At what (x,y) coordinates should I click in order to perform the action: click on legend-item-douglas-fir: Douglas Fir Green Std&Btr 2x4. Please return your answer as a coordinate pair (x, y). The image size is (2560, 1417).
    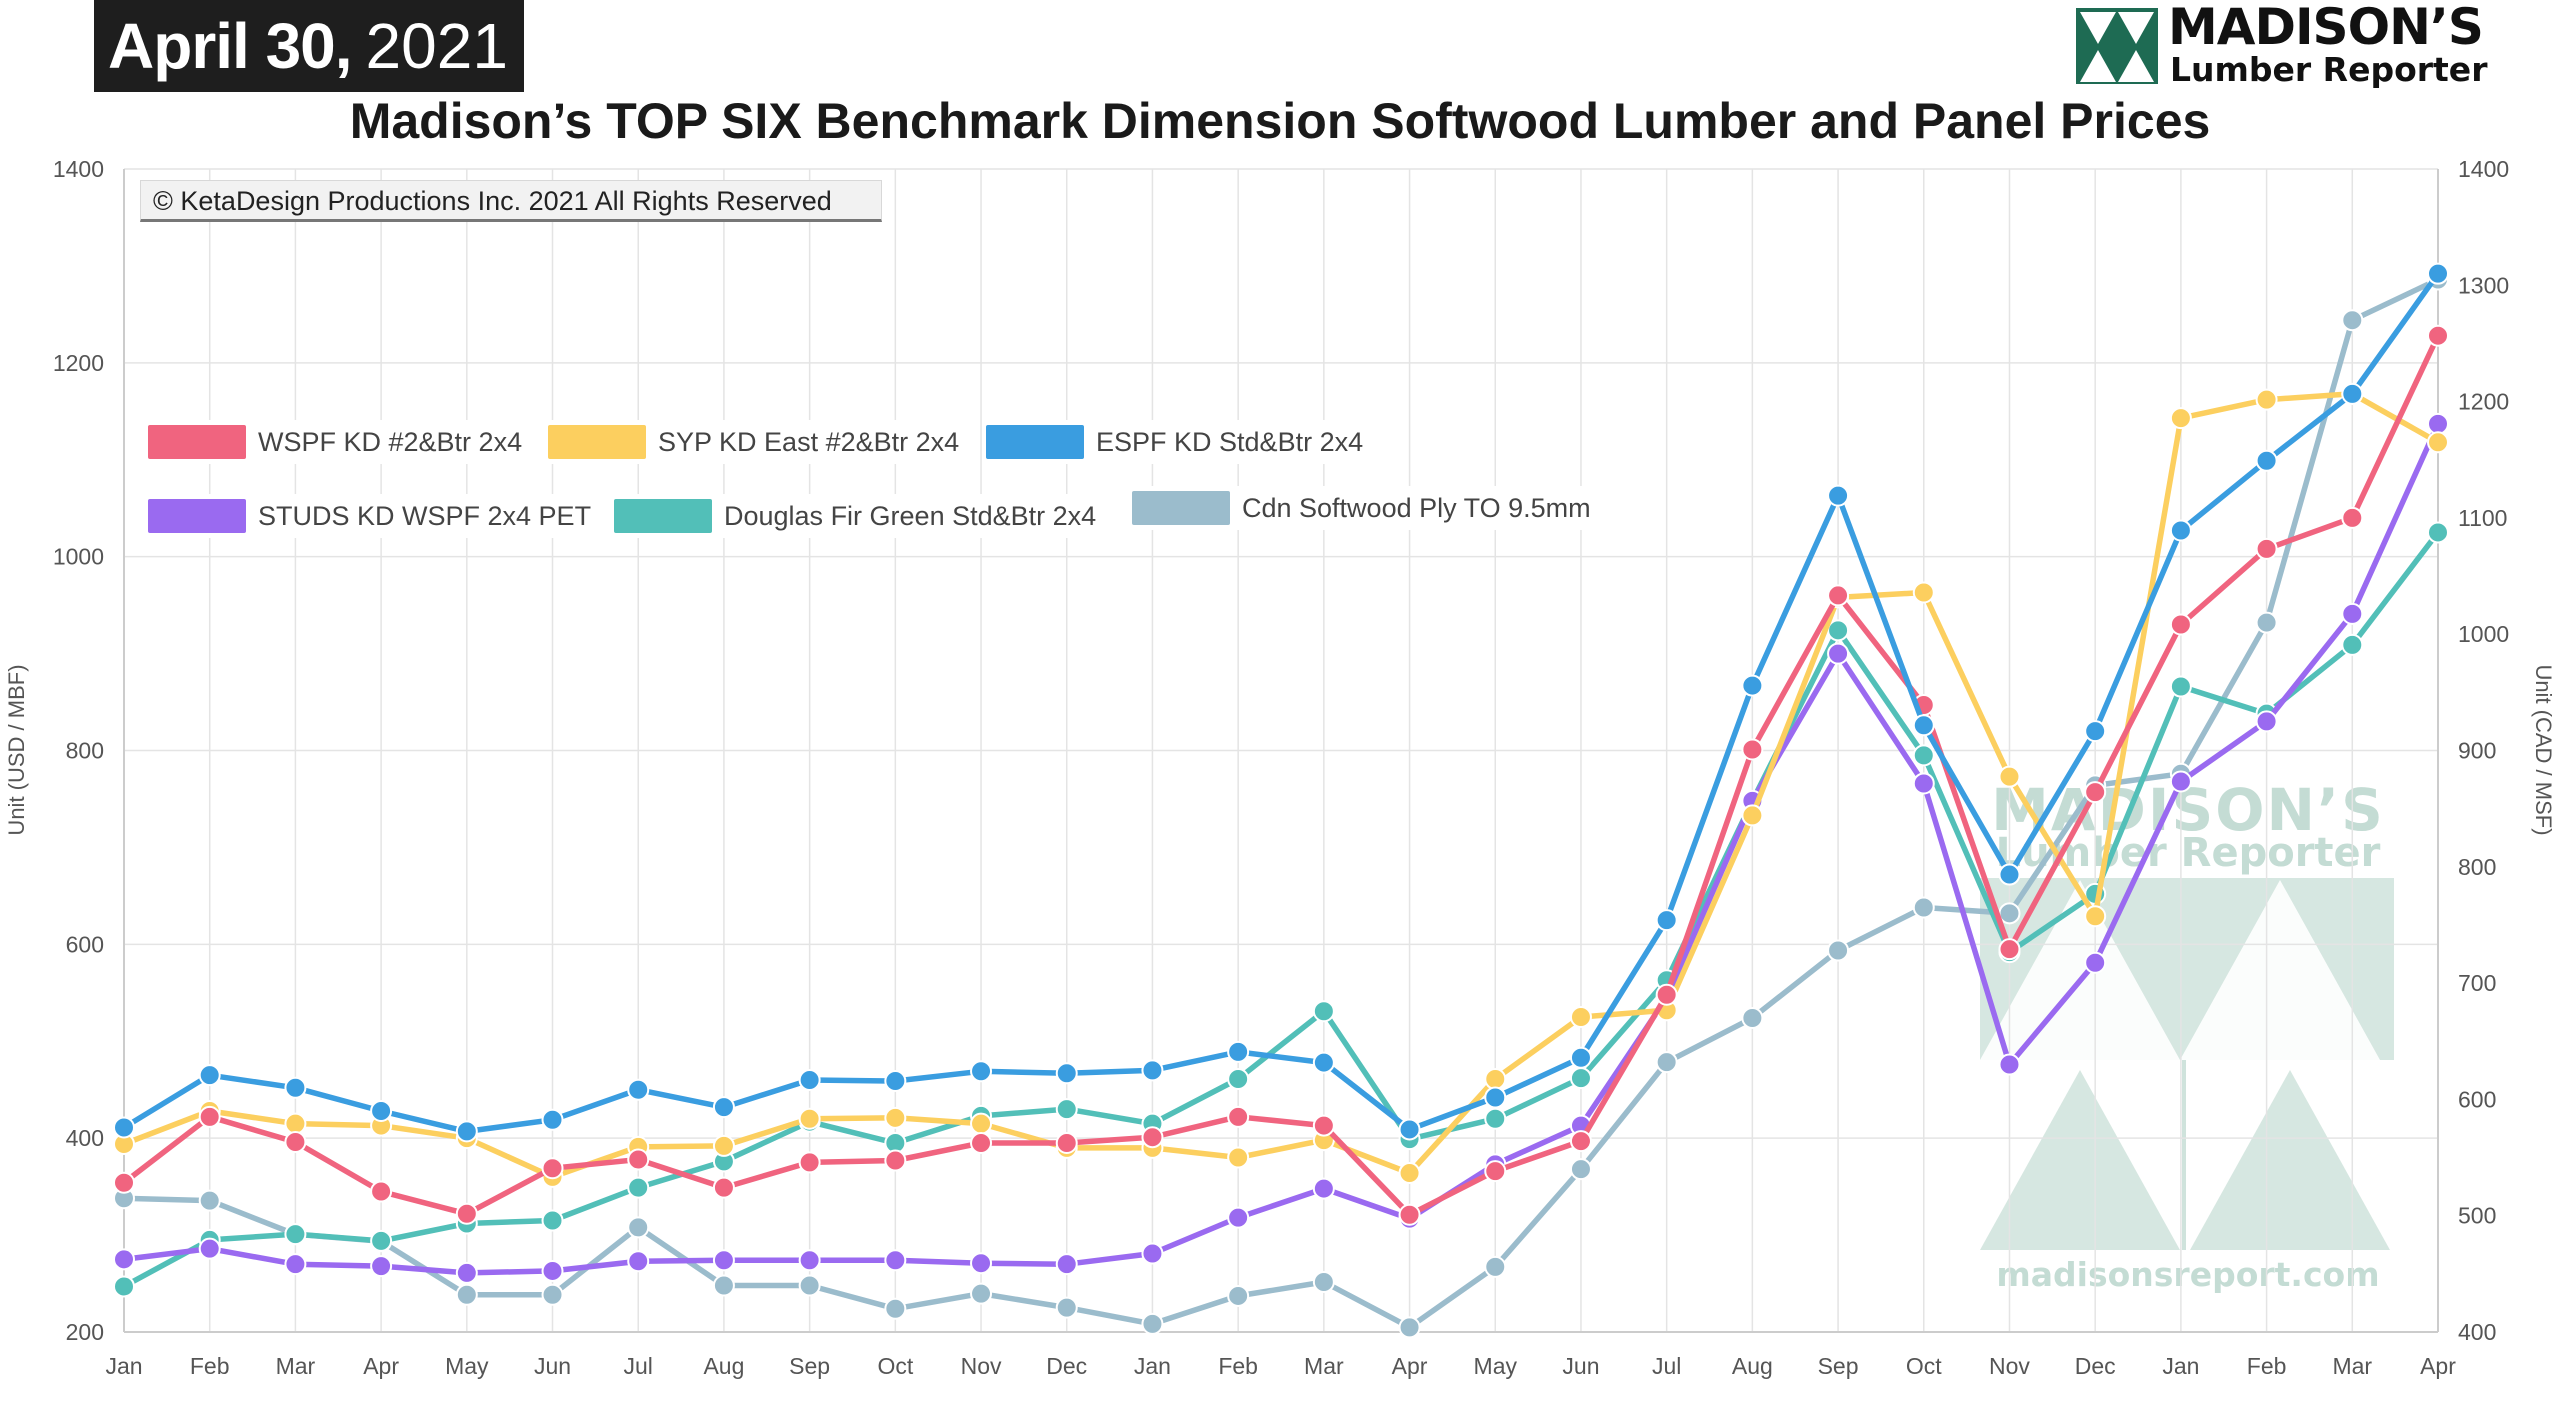
    Looking at the image, I should click on (855, 516).